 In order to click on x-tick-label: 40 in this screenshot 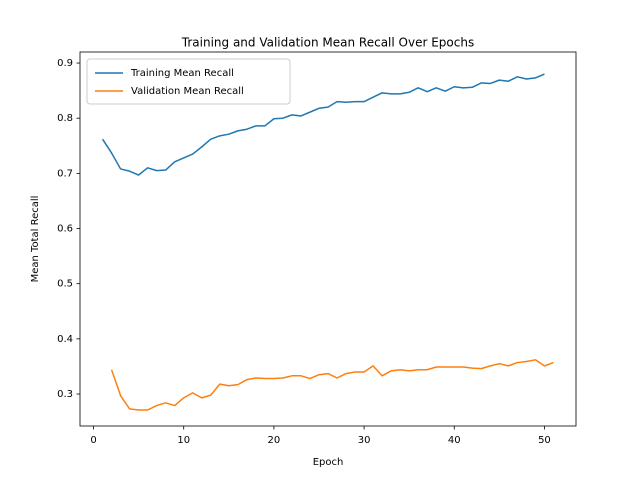, I will do `click(454, 440)`.